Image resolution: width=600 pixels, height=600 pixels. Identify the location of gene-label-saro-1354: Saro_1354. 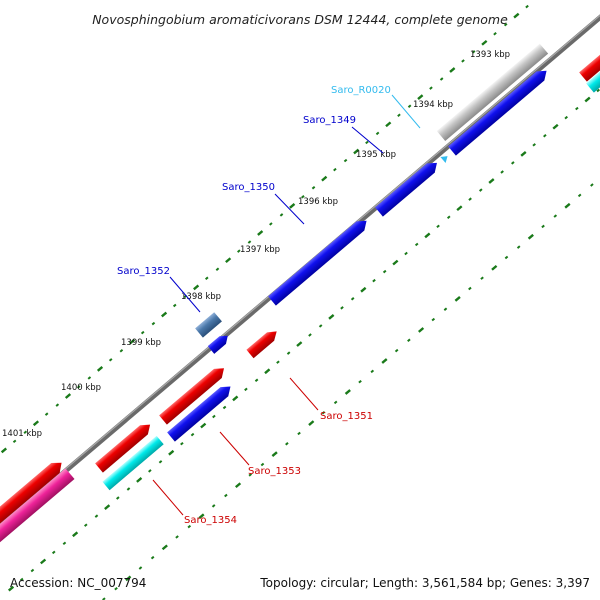
(210, 520).